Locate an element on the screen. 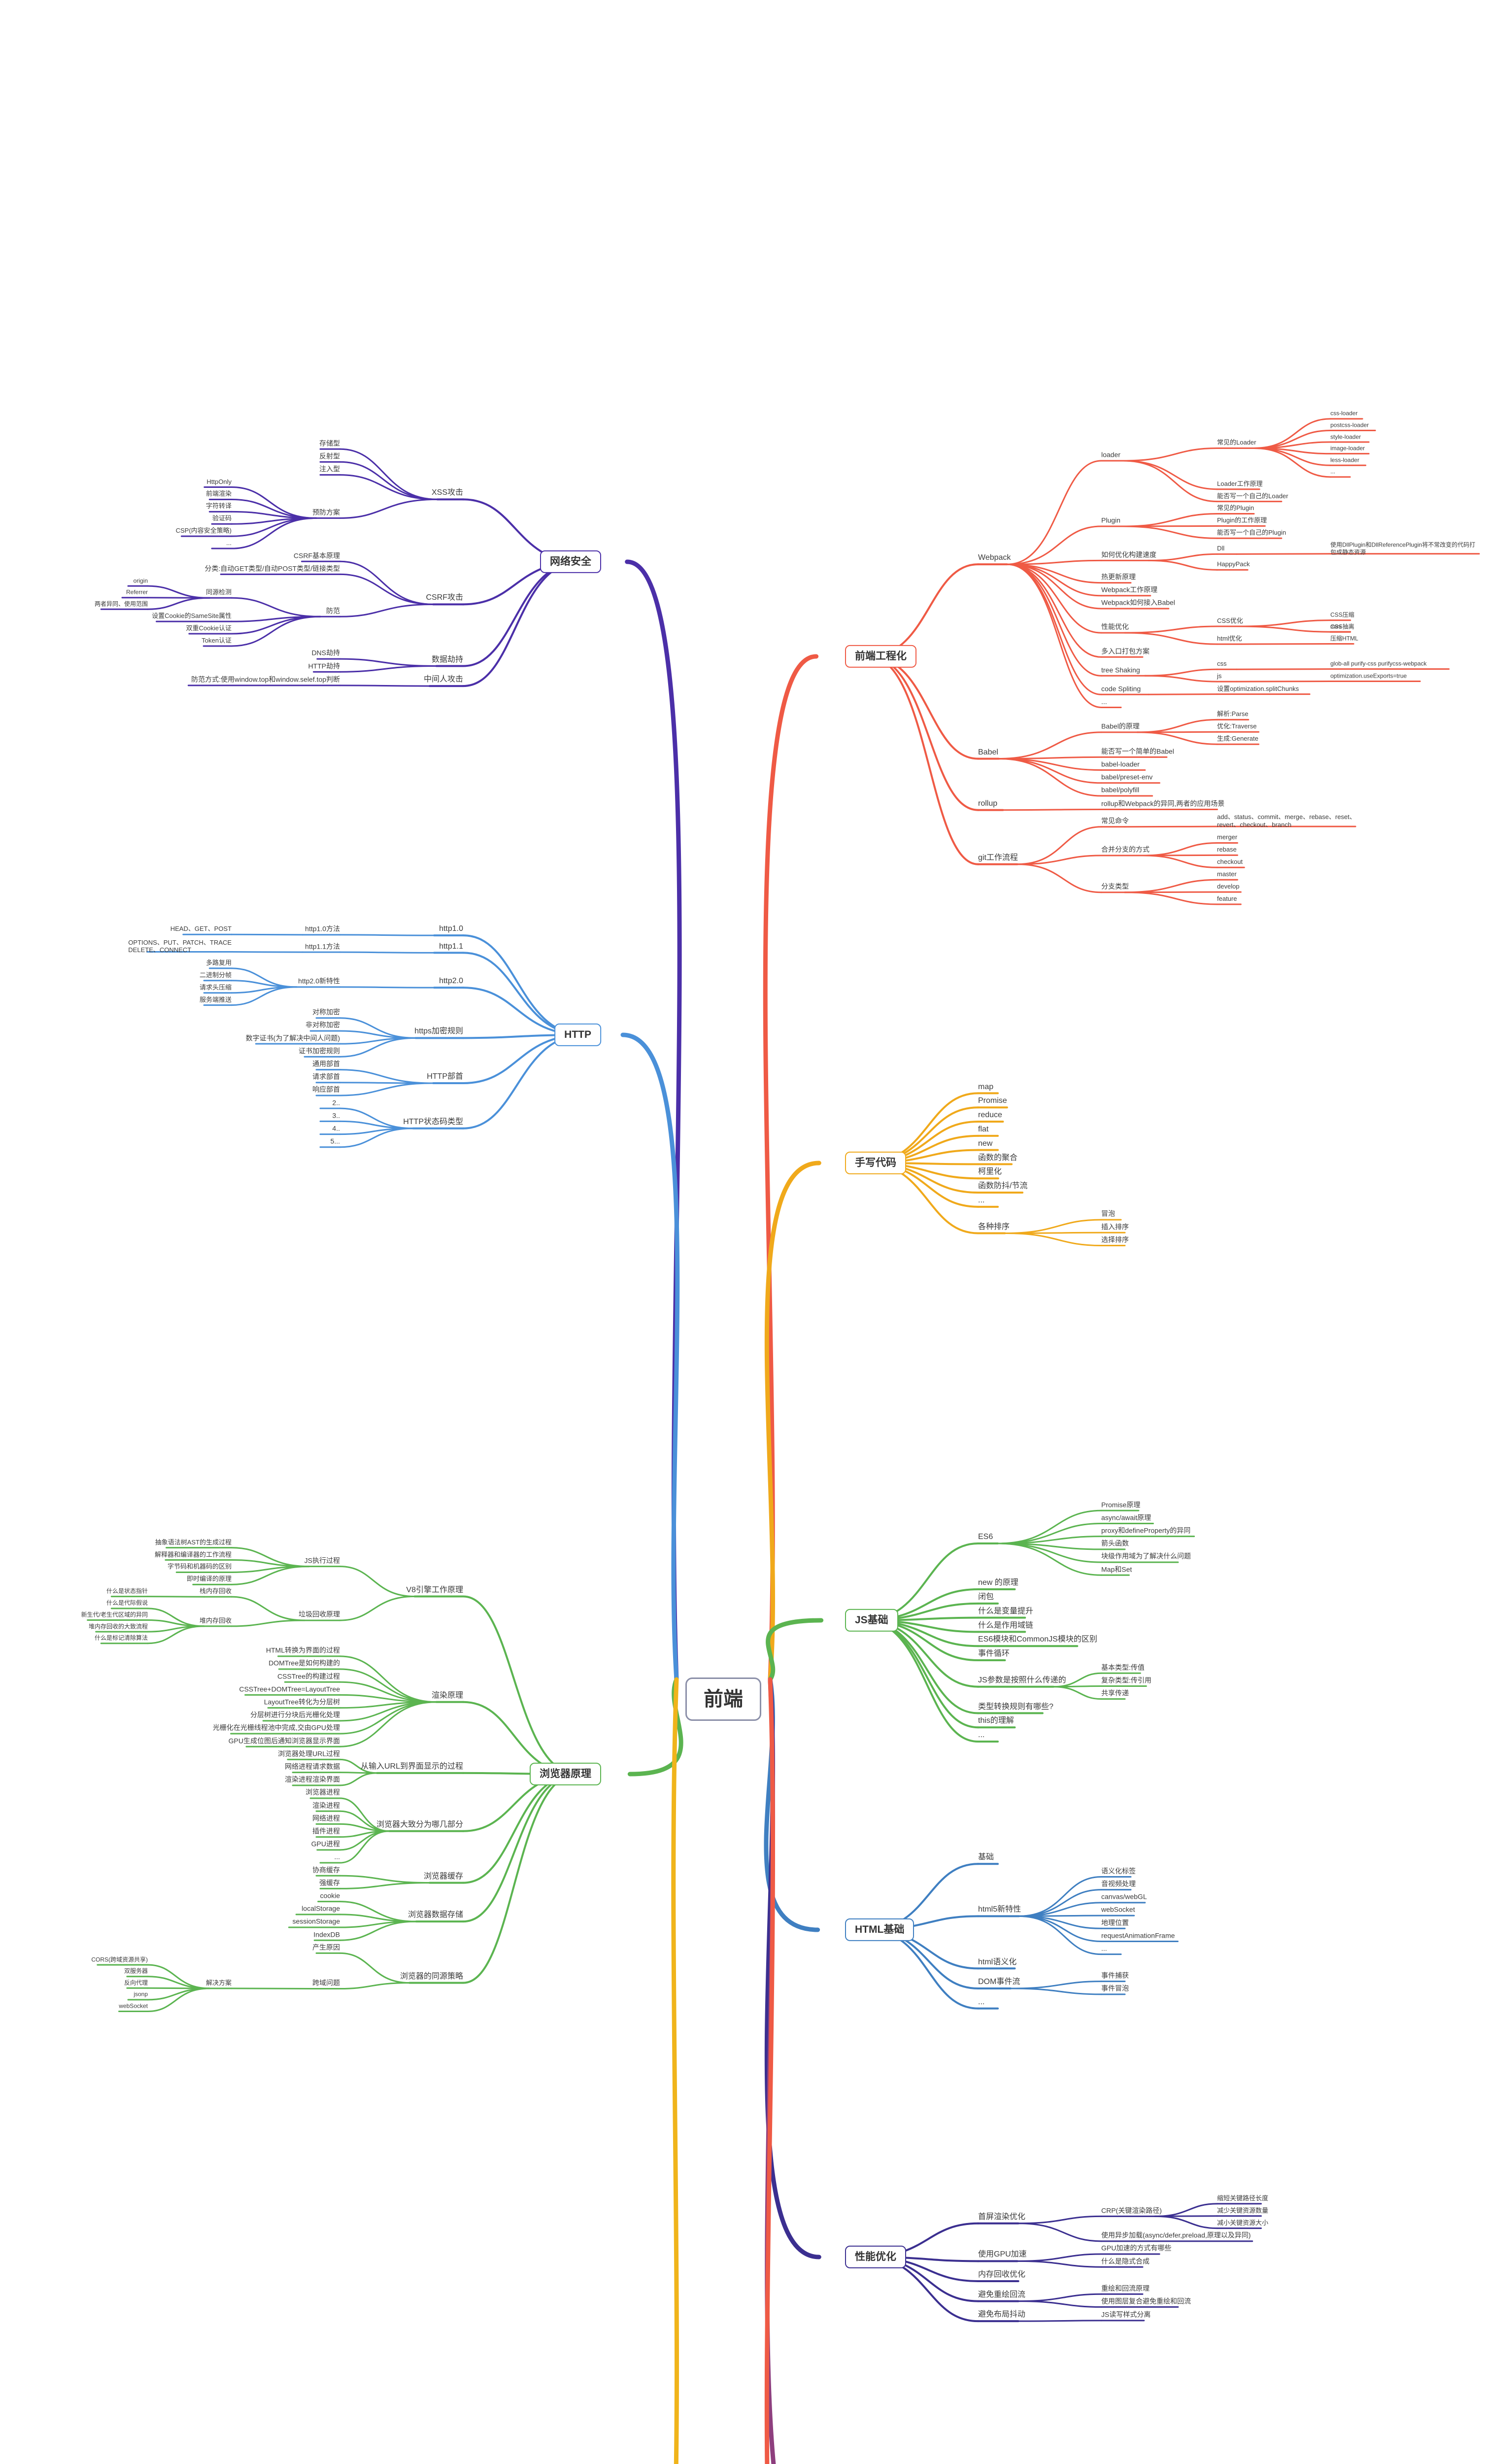  mindmap-node-html5新特性: html5新特性 is located at coordinates (999, 1910).